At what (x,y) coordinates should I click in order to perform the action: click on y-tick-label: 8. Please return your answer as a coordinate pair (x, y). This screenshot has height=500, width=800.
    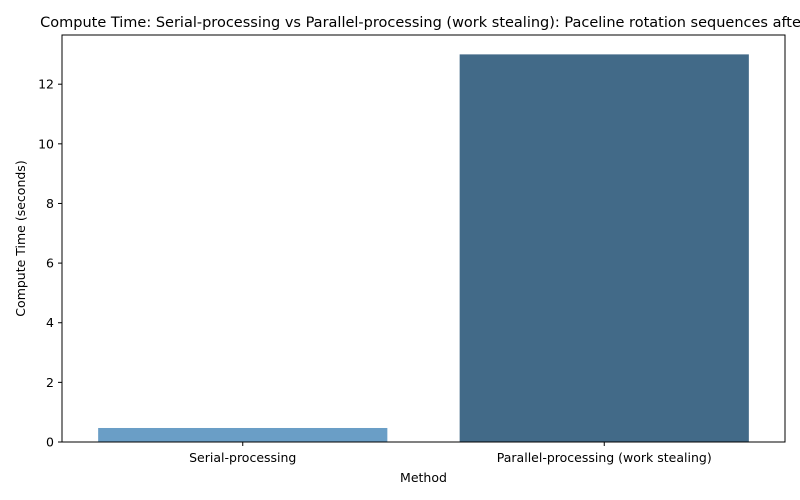
    Looking at the image, I should click on (50, 203).